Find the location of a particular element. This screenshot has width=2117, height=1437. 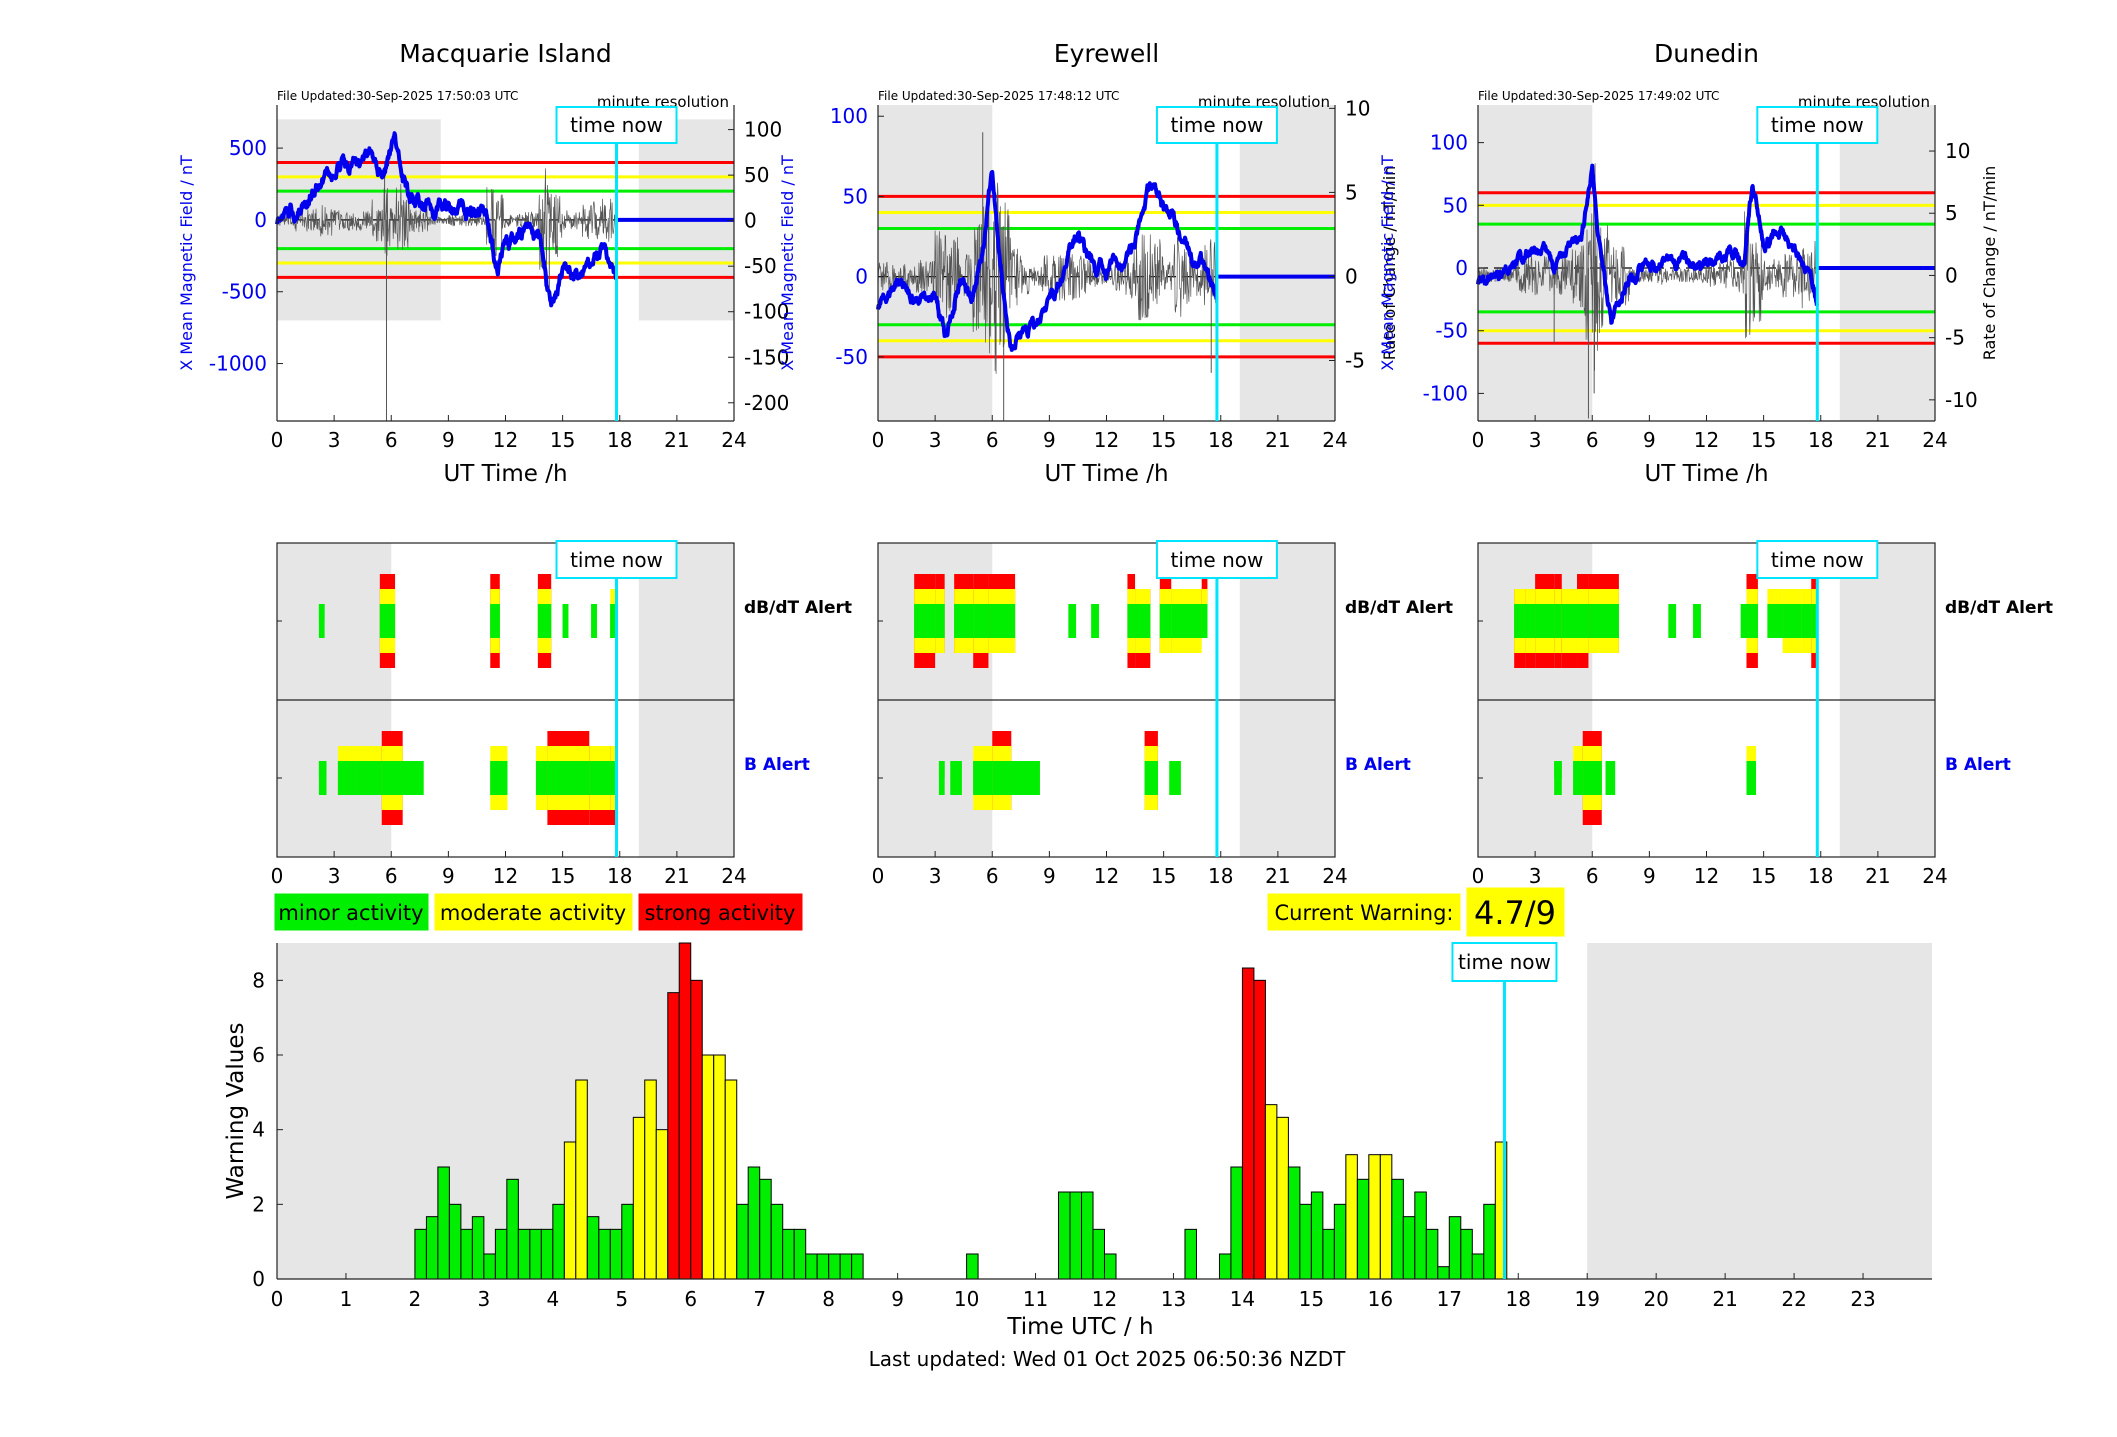

file-updated: File Updated:30-Sep-2025 17:48:12 UTC is located at coordinates (998, 96).